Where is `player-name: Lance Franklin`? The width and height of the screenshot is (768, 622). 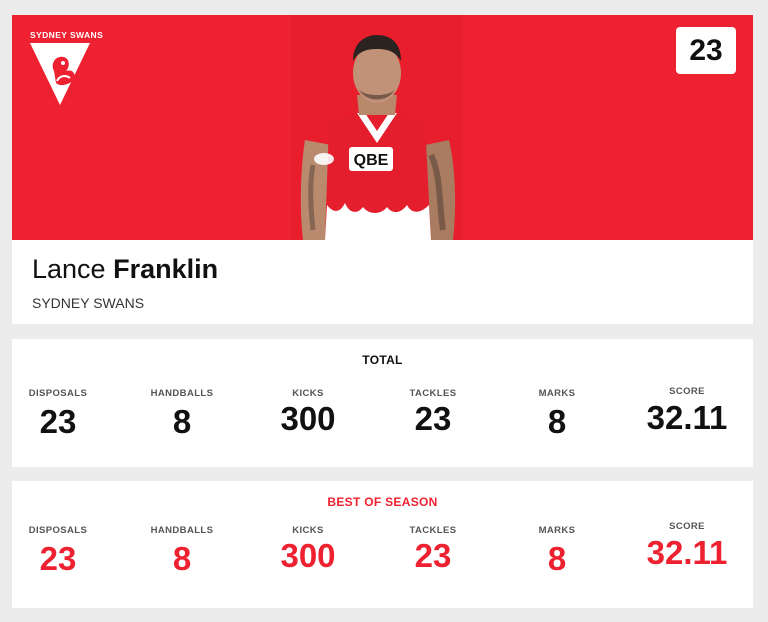 player-name: Lance Franklin is located at coordinates (125, 269).